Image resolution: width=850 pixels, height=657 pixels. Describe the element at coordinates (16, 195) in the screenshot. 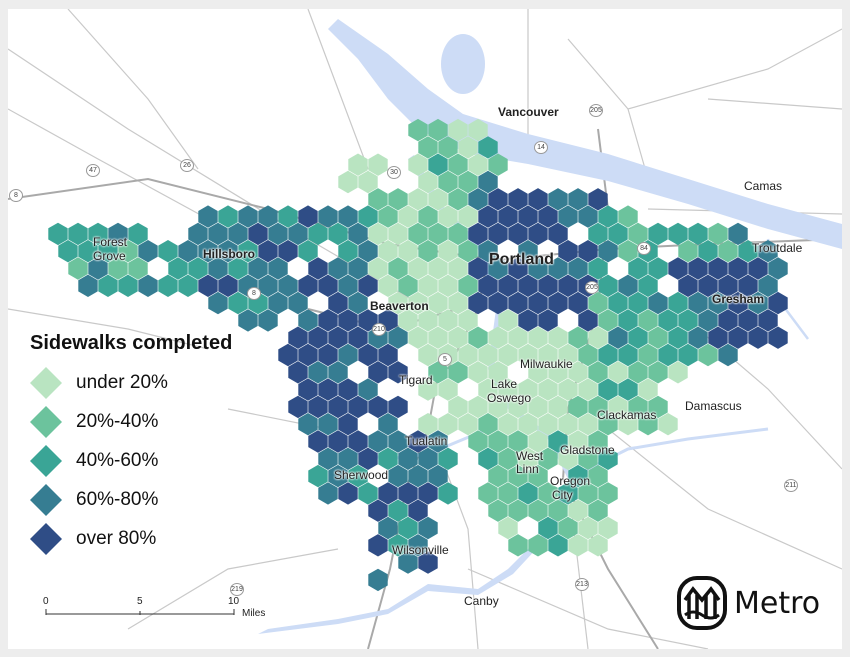

I see `highway-shield: 8` at that location.